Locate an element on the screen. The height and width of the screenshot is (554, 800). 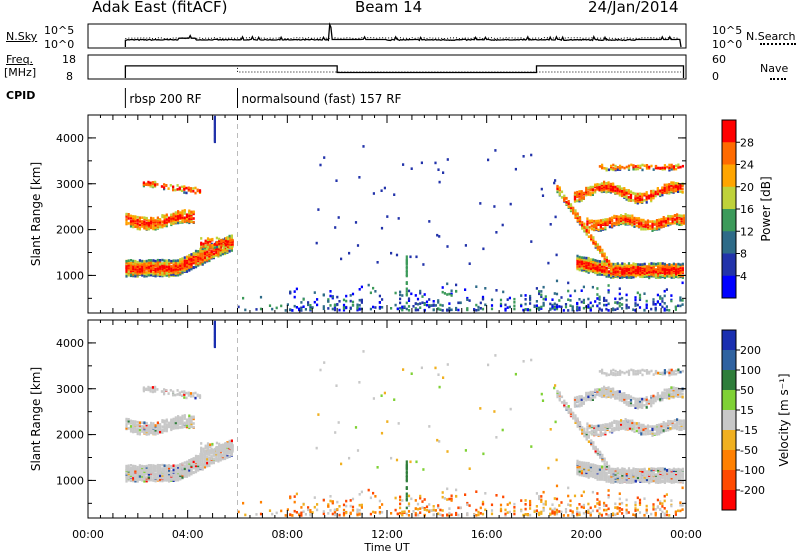
cpid-mode-label: normalsound (fast) 157 RF is located at coordinates (322, 99).